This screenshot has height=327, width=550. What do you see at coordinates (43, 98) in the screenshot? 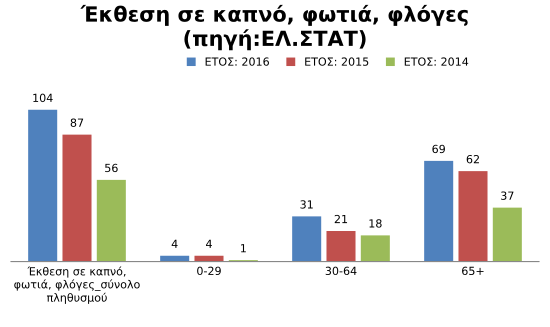
I see `data-label: 104` at bounding box center [43, 98].